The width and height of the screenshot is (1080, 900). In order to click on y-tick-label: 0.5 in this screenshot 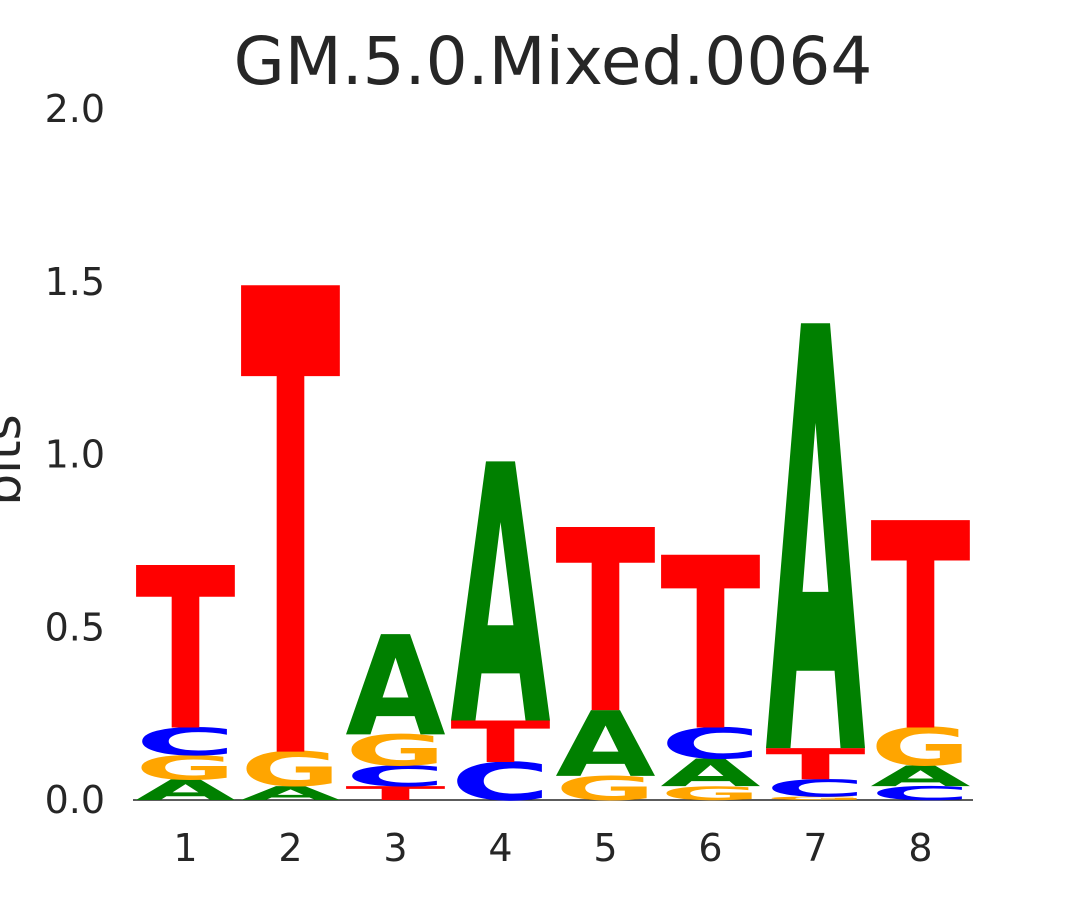, I will do `click(75, 627)`.